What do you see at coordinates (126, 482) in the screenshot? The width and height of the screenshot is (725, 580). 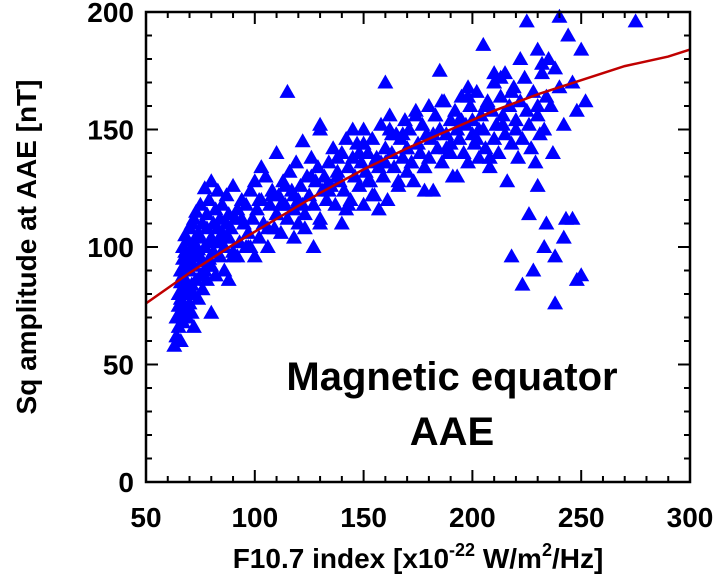 I see `y-tick-label: 0` at bounding box center [126, 482].